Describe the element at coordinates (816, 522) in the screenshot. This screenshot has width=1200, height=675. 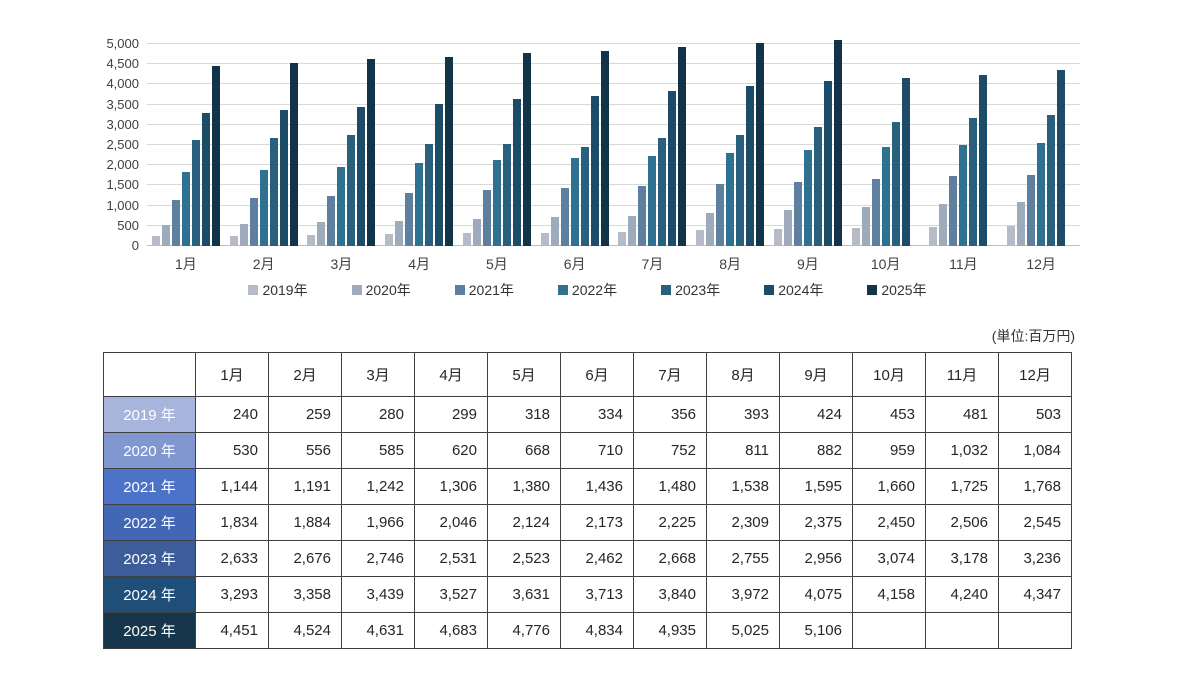
I see `table-value-cell: 2,375` at that location.